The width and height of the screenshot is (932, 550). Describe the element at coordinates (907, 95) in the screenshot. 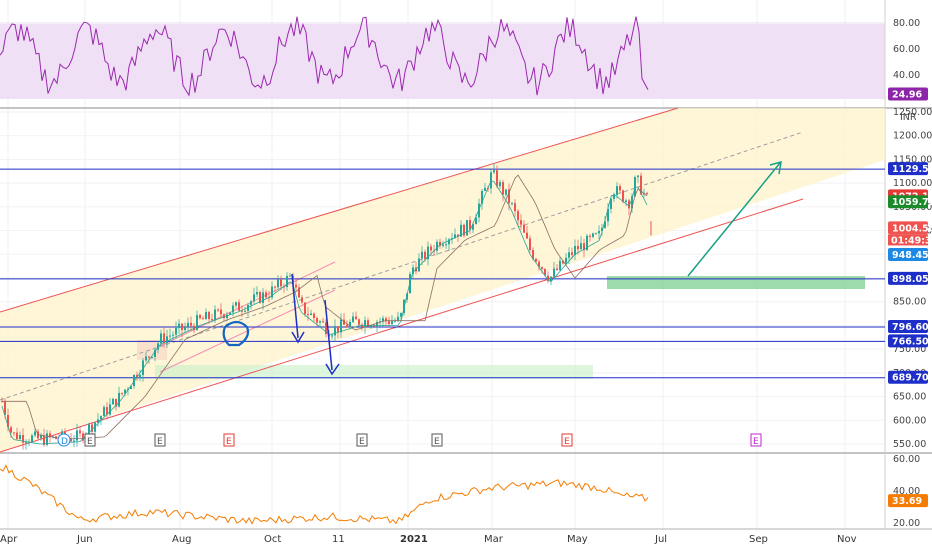

I see `rsi-value-badge-label: 24.96` at that location.